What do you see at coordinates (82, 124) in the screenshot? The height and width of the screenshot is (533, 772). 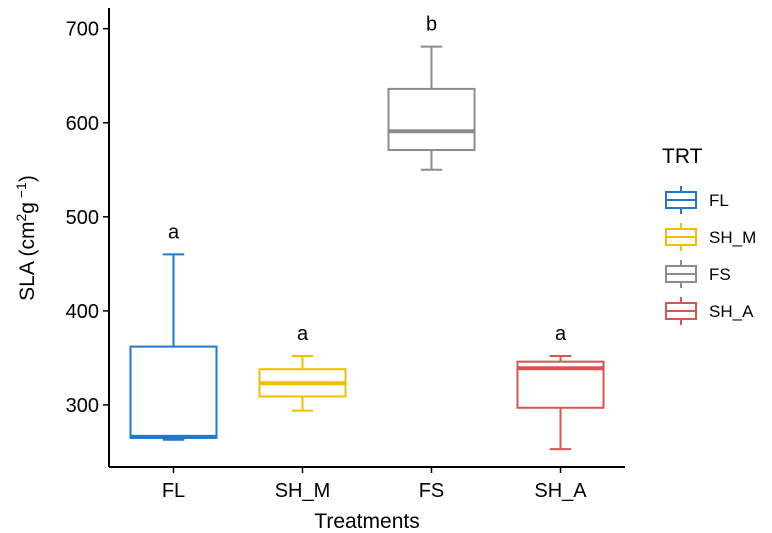 I see `y-tick-label: 600` at bounding box center [82, 124].